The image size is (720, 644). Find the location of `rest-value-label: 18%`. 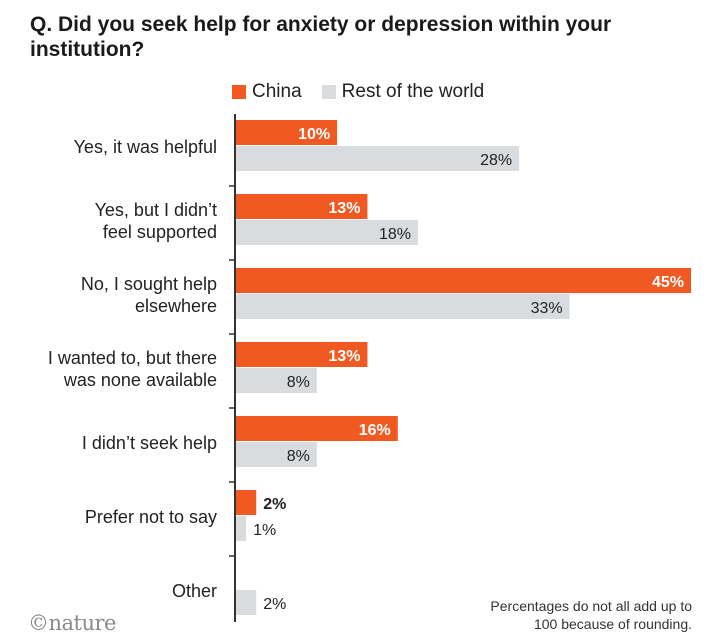

rest-value-label: 18% is located at coordinates (395, 234).